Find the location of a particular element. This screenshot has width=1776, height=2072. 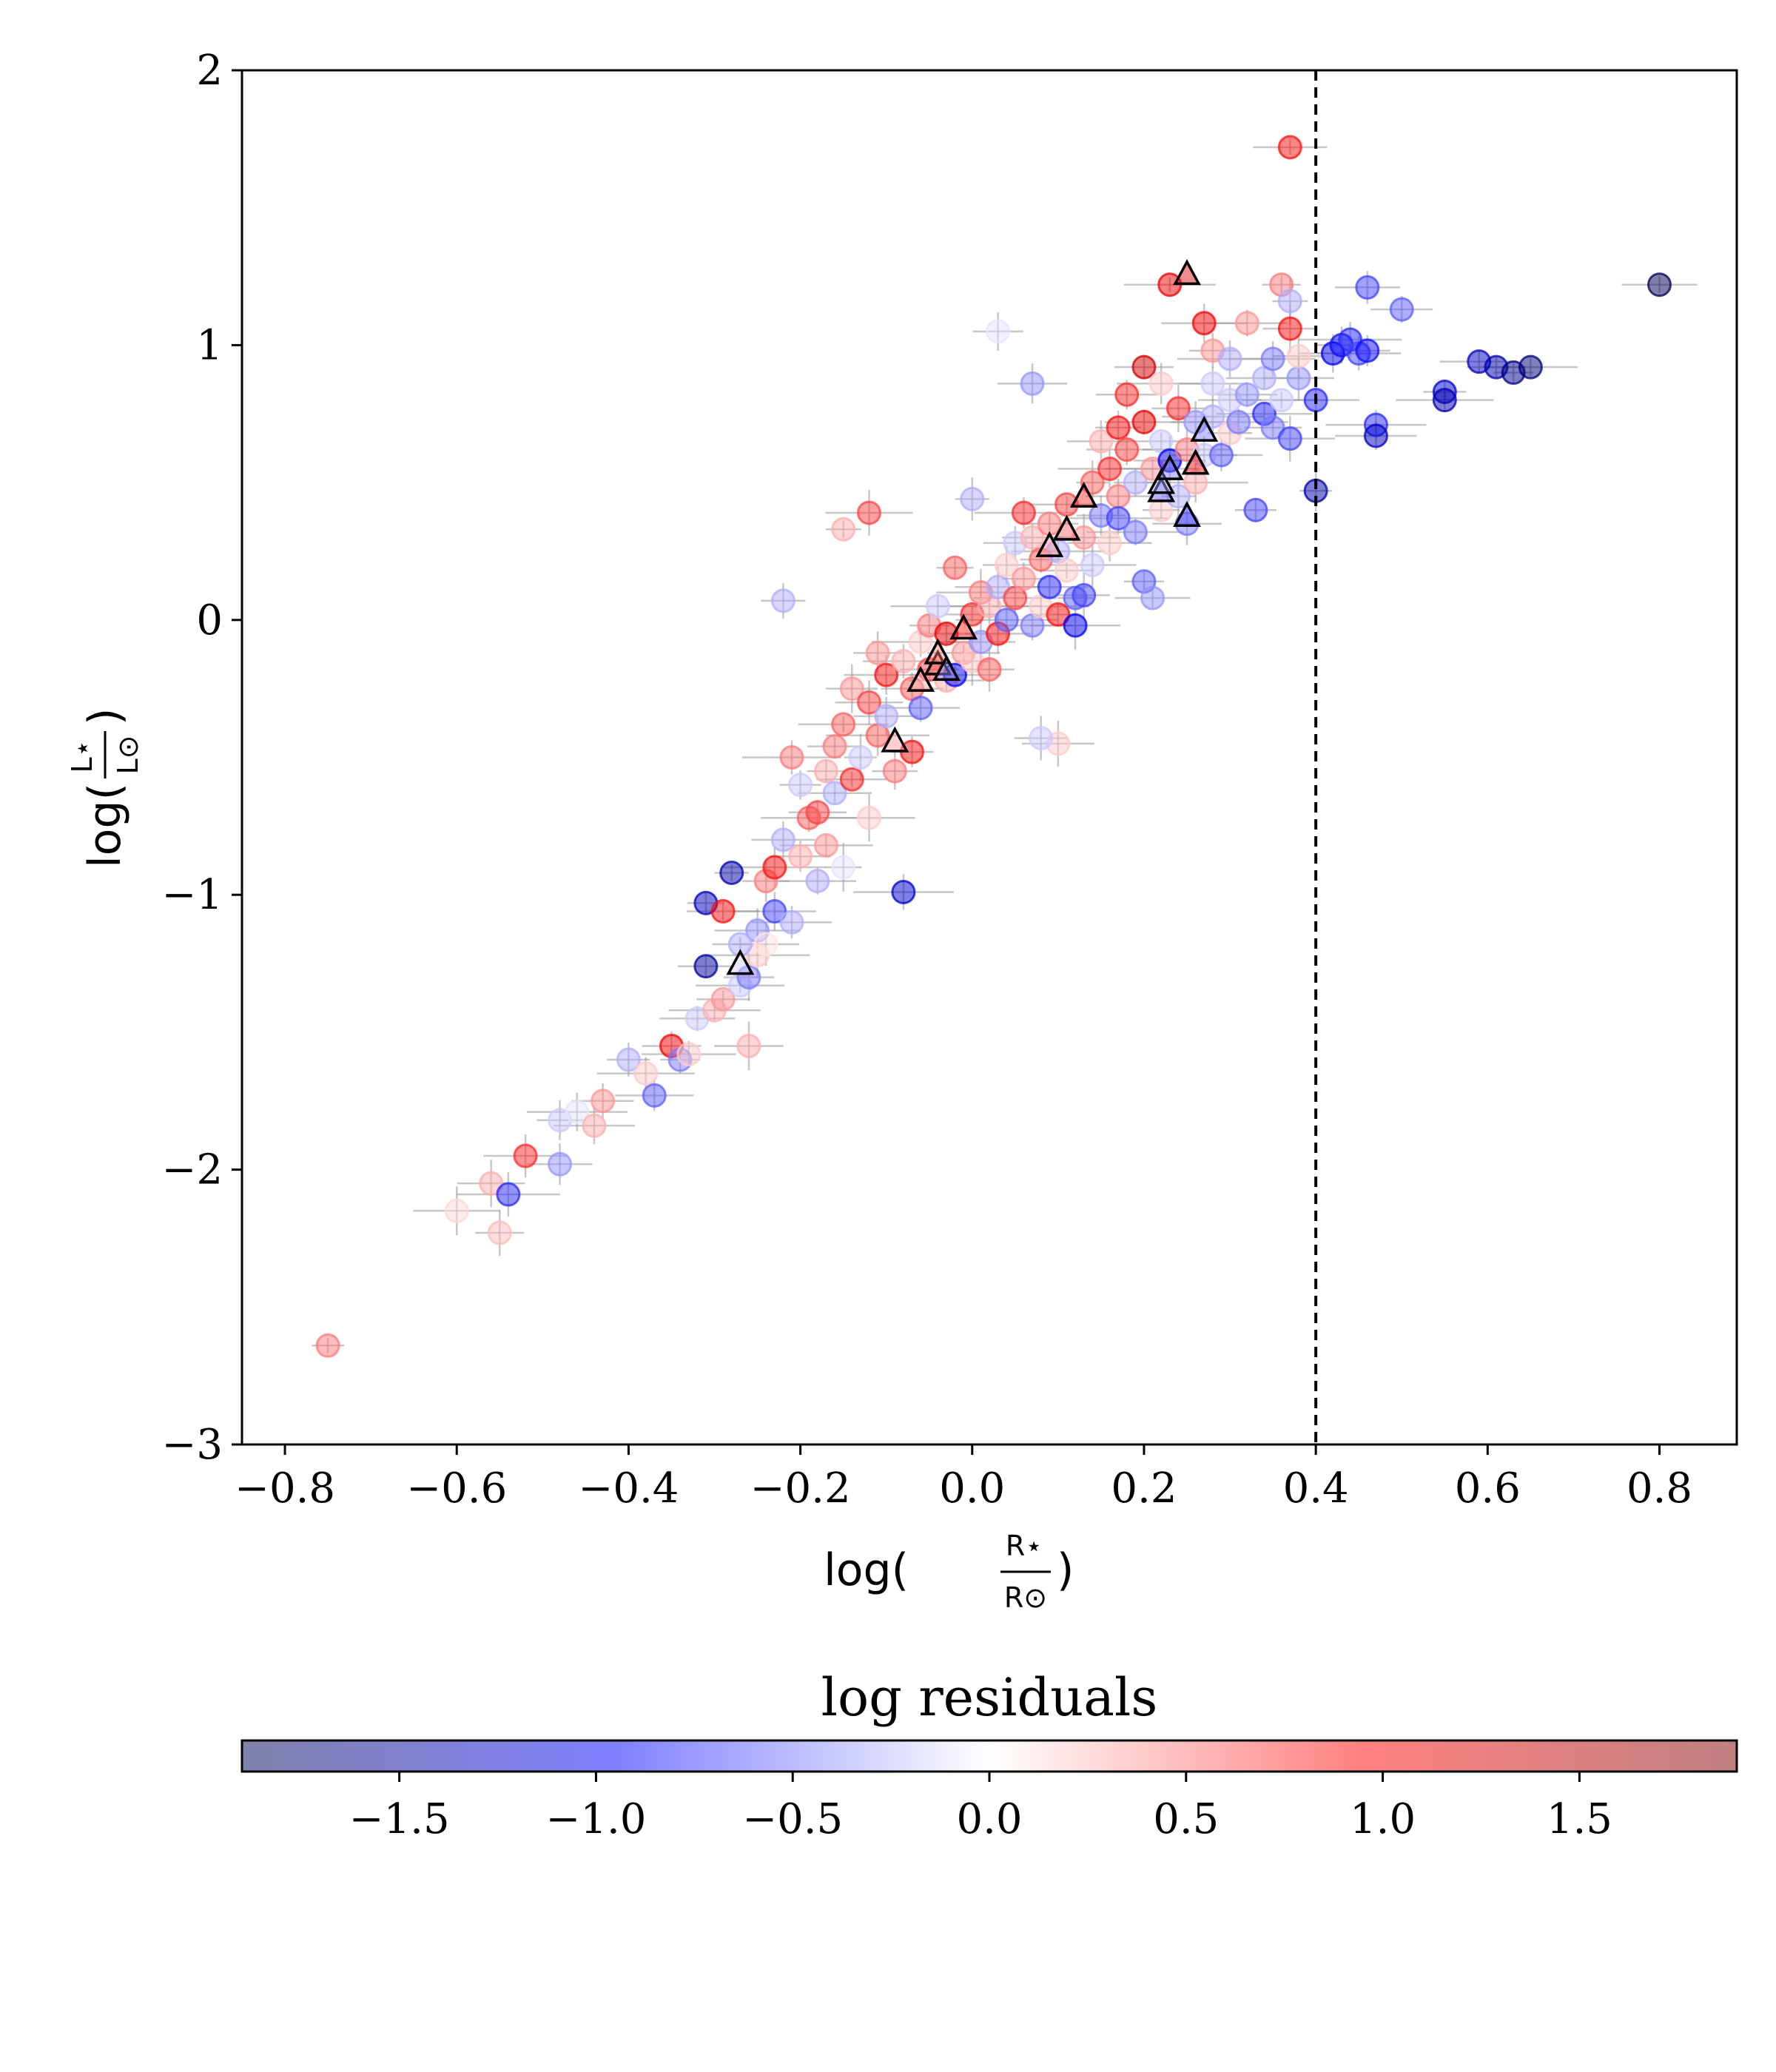

x-tick-label: −0.2 is located at coordinates (800, 1488).